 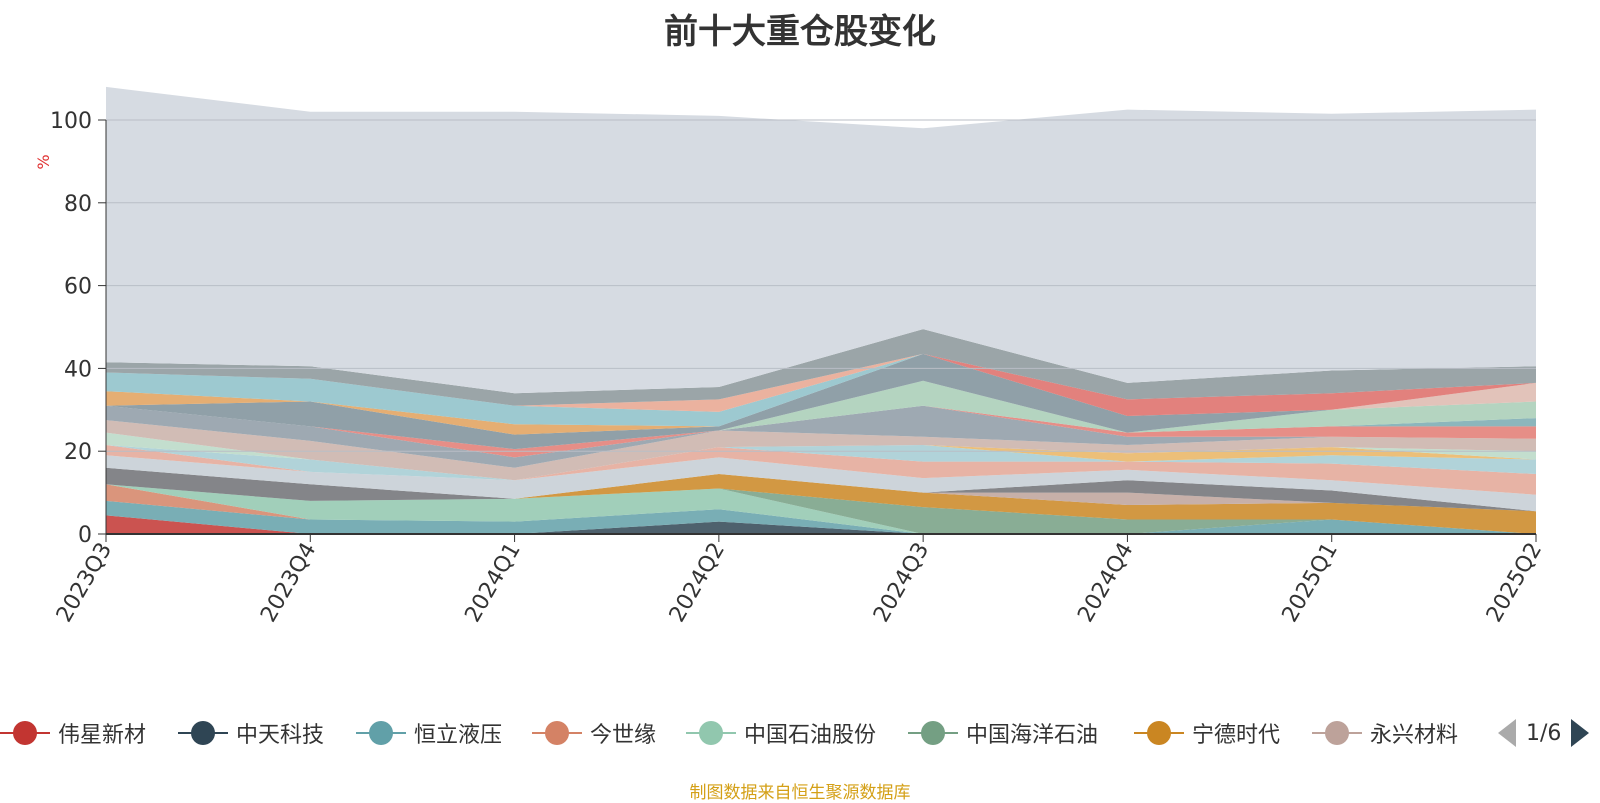 What do you see at coordinates (102, 735) in the screenshot?
I see `legend-label: 伟星新材` at bounding box center [102, 735].